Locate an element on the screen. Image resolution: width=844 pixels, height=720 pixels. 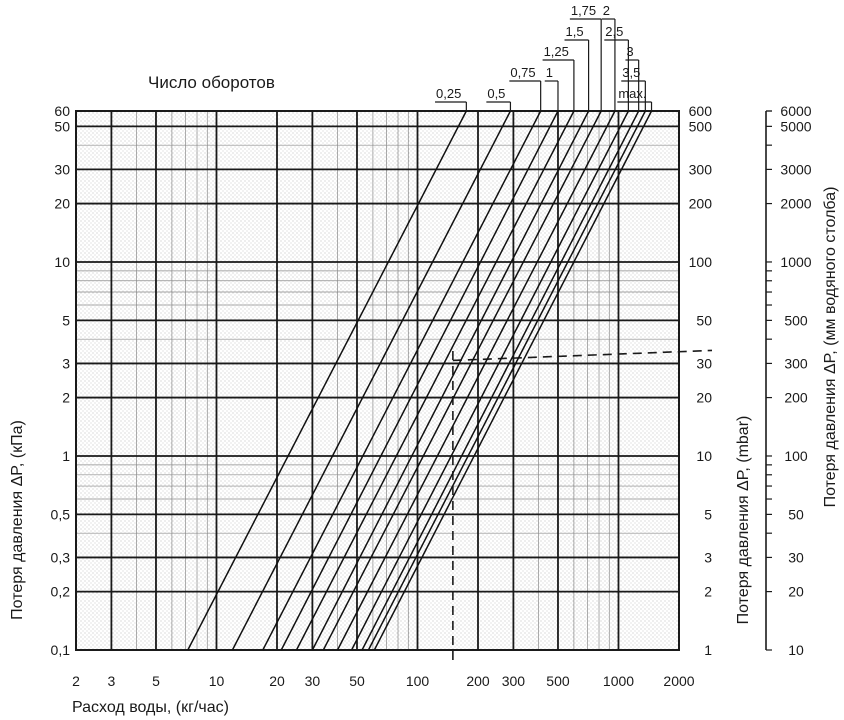
x-tick-label: 500 is located at coordinates (558, 681).